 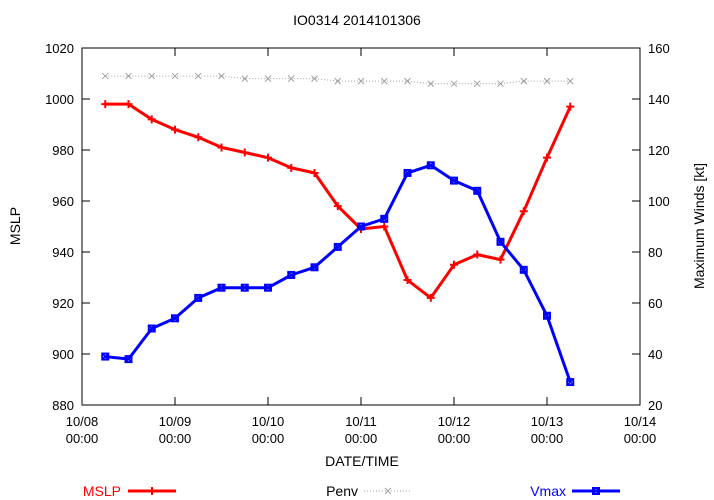 What do you see at coordinates (63, 201) in the screenshot?
I see `y-tick-label: 960` at bounding box center [63, 201].